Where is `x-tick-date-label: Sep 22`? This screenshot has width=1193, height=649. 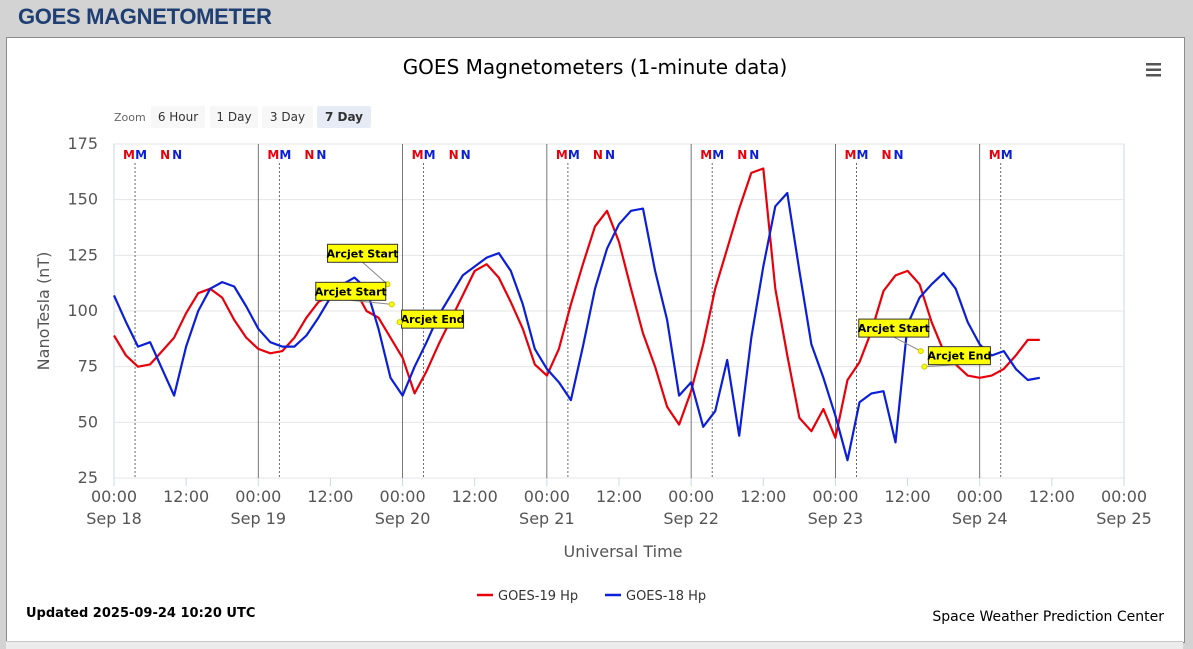 x-tick-date-label: Sep 22 is located at coordinates (691, 518).